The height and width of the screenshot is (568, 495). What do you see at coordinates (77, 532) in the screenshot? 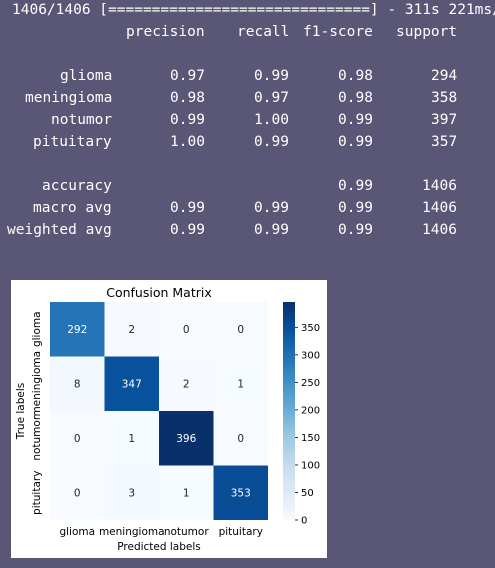
I see `x-tick-label: glioma` at bounding box center [77, 532].